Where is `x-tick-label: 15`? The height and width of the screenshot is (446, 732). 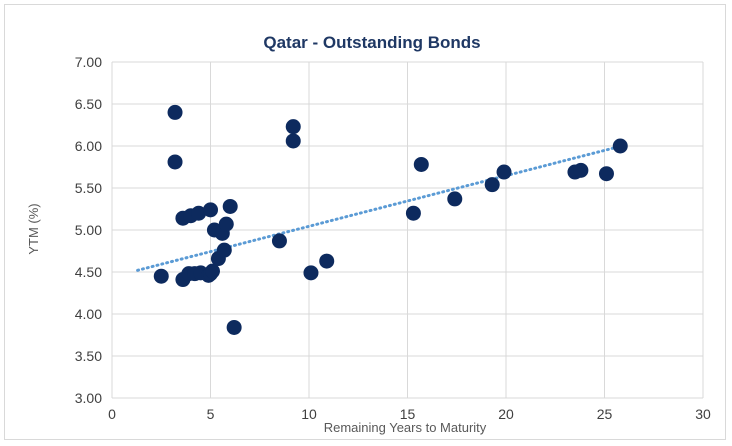
x-tick-label: 15 is located at coordinates (408, 414).